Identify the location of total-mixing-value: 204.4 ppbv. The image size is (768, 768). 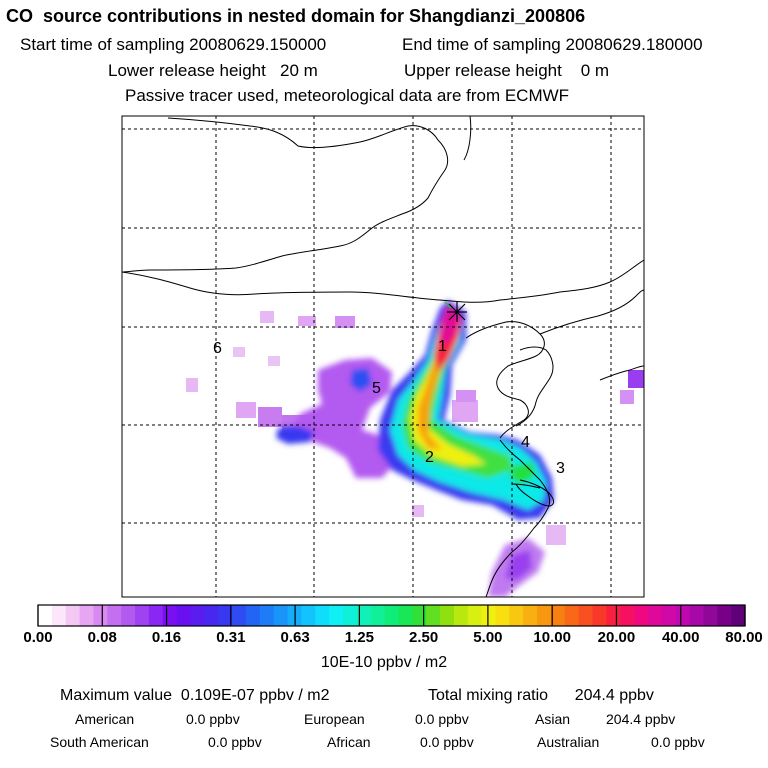
(614, 695).